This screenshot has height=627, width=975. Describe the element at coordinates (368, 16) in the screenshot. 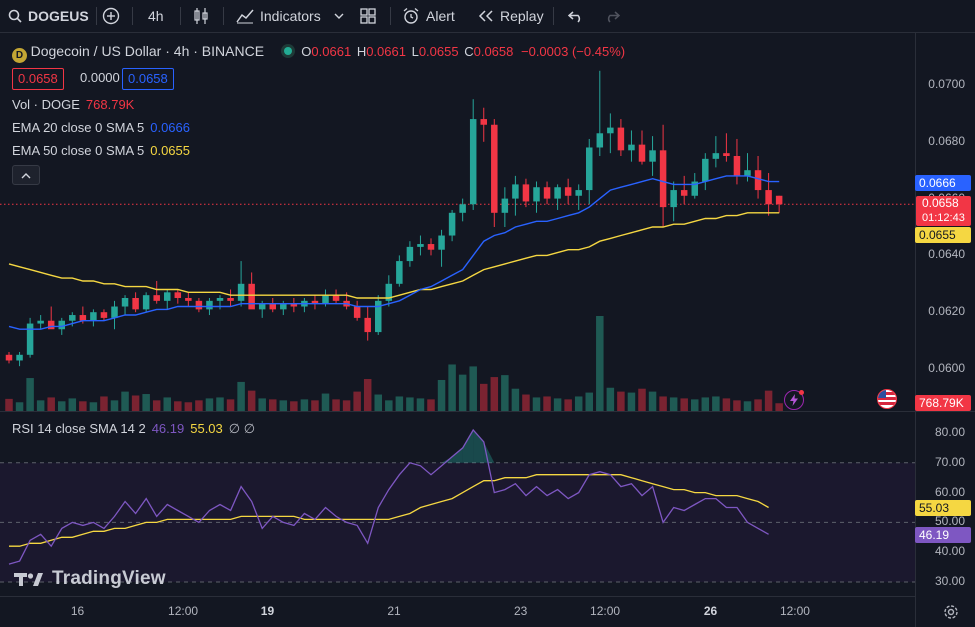

I see `layouts-button` at that location.